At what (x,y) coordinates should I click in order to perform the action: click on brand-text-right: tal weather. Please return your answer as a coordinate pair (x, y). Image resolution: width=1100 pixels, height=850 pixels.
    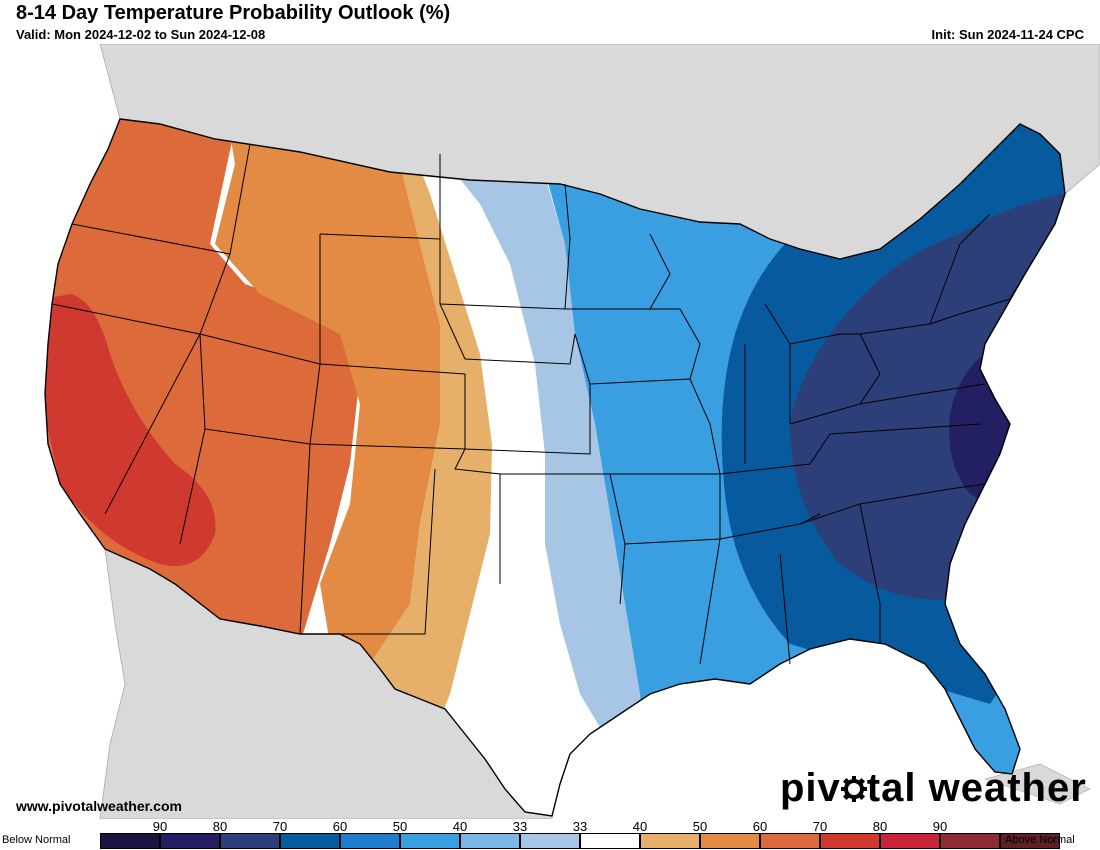
    Looking at the image, I should click on (976, 788).